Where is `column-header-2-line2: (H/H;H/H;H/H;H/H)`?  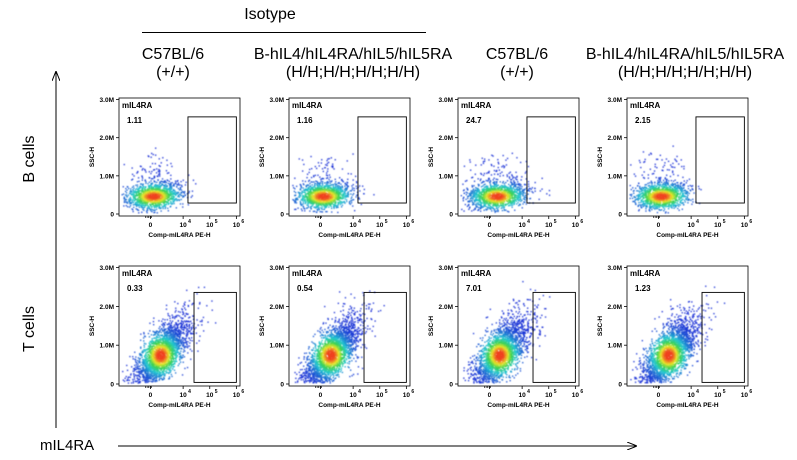 column-header-2-line2: (H/H;H/H;H/H;H/H) is located at coordinates (353, 72).